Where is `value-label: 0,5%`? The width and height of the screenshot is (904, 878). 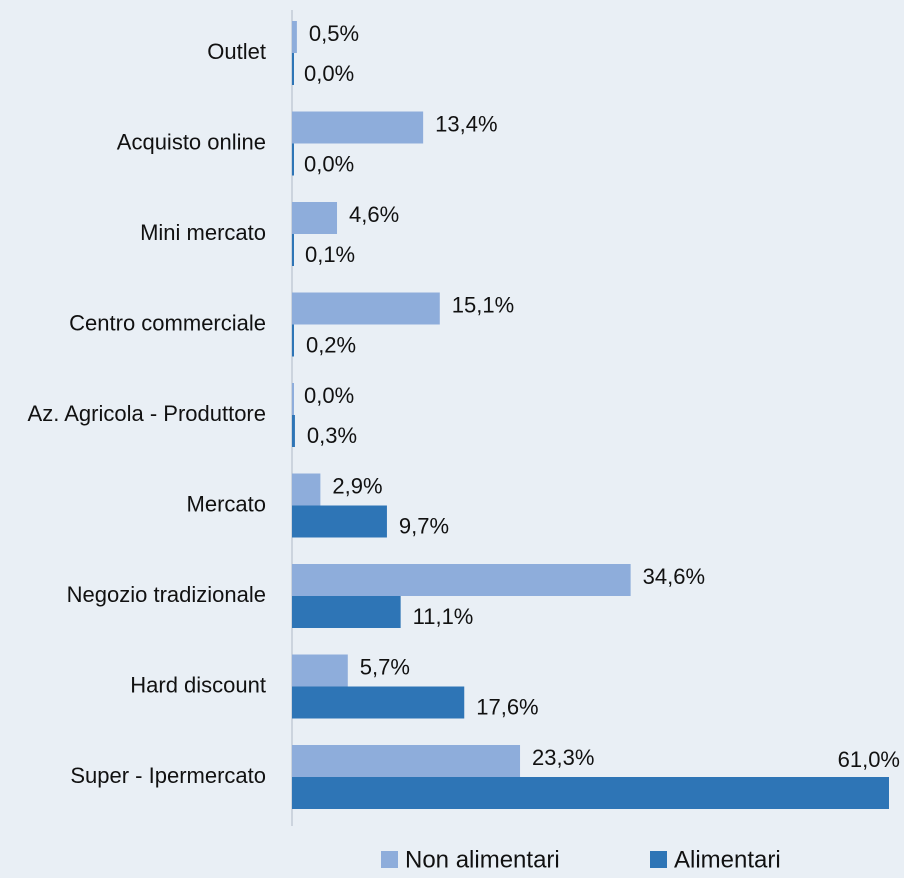 value-label: 0,5% is located at coordinates (334, 33).